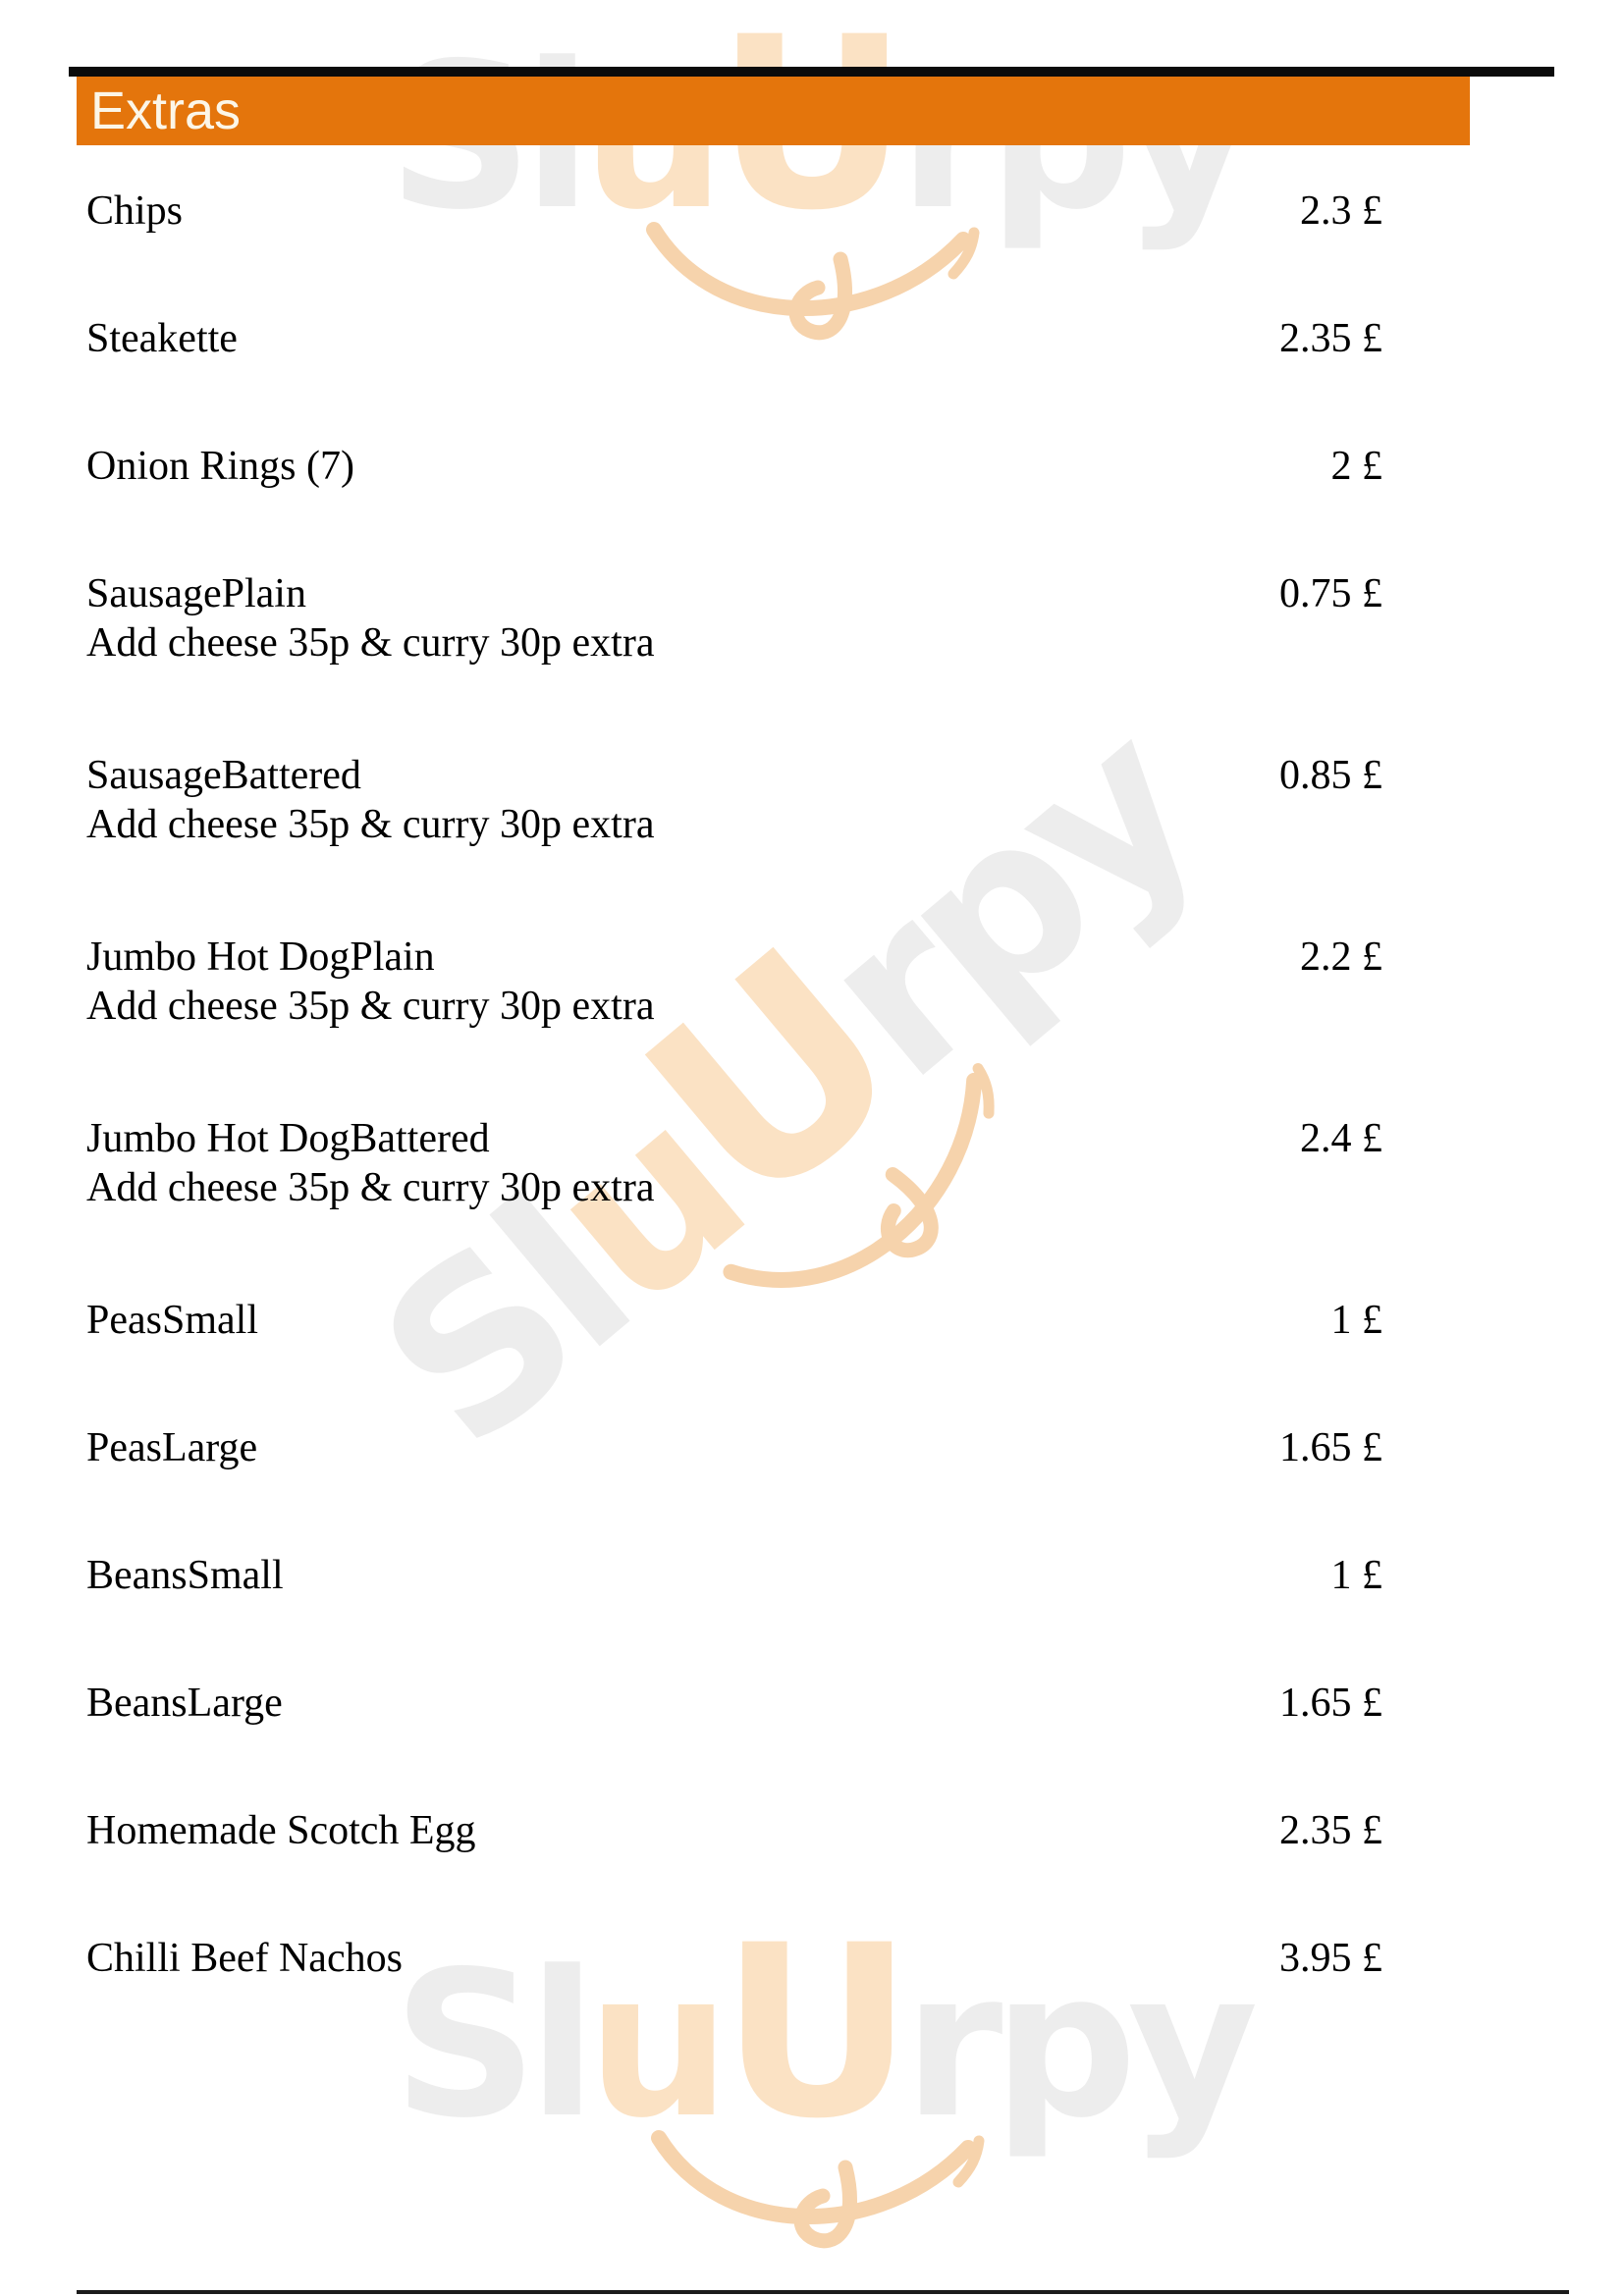 The height and width of the screenshot is (2296, 1624). I want to click on menu-item-row: Chips 2.3 £, so click(734, 211).